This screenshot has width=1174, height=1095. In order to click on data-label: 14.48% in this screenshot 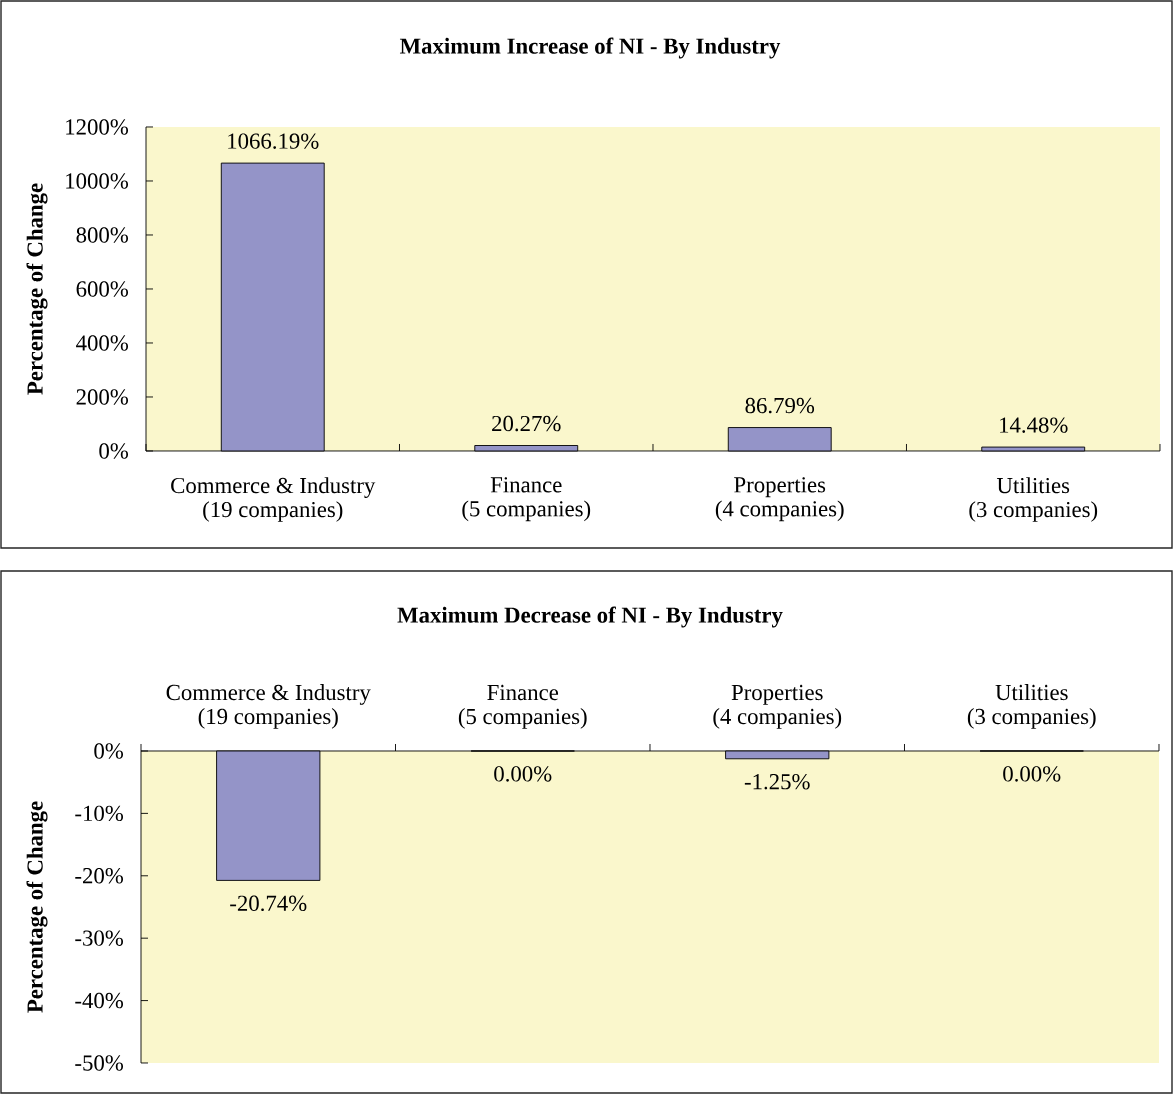, I will do `click(1034, 425)`.